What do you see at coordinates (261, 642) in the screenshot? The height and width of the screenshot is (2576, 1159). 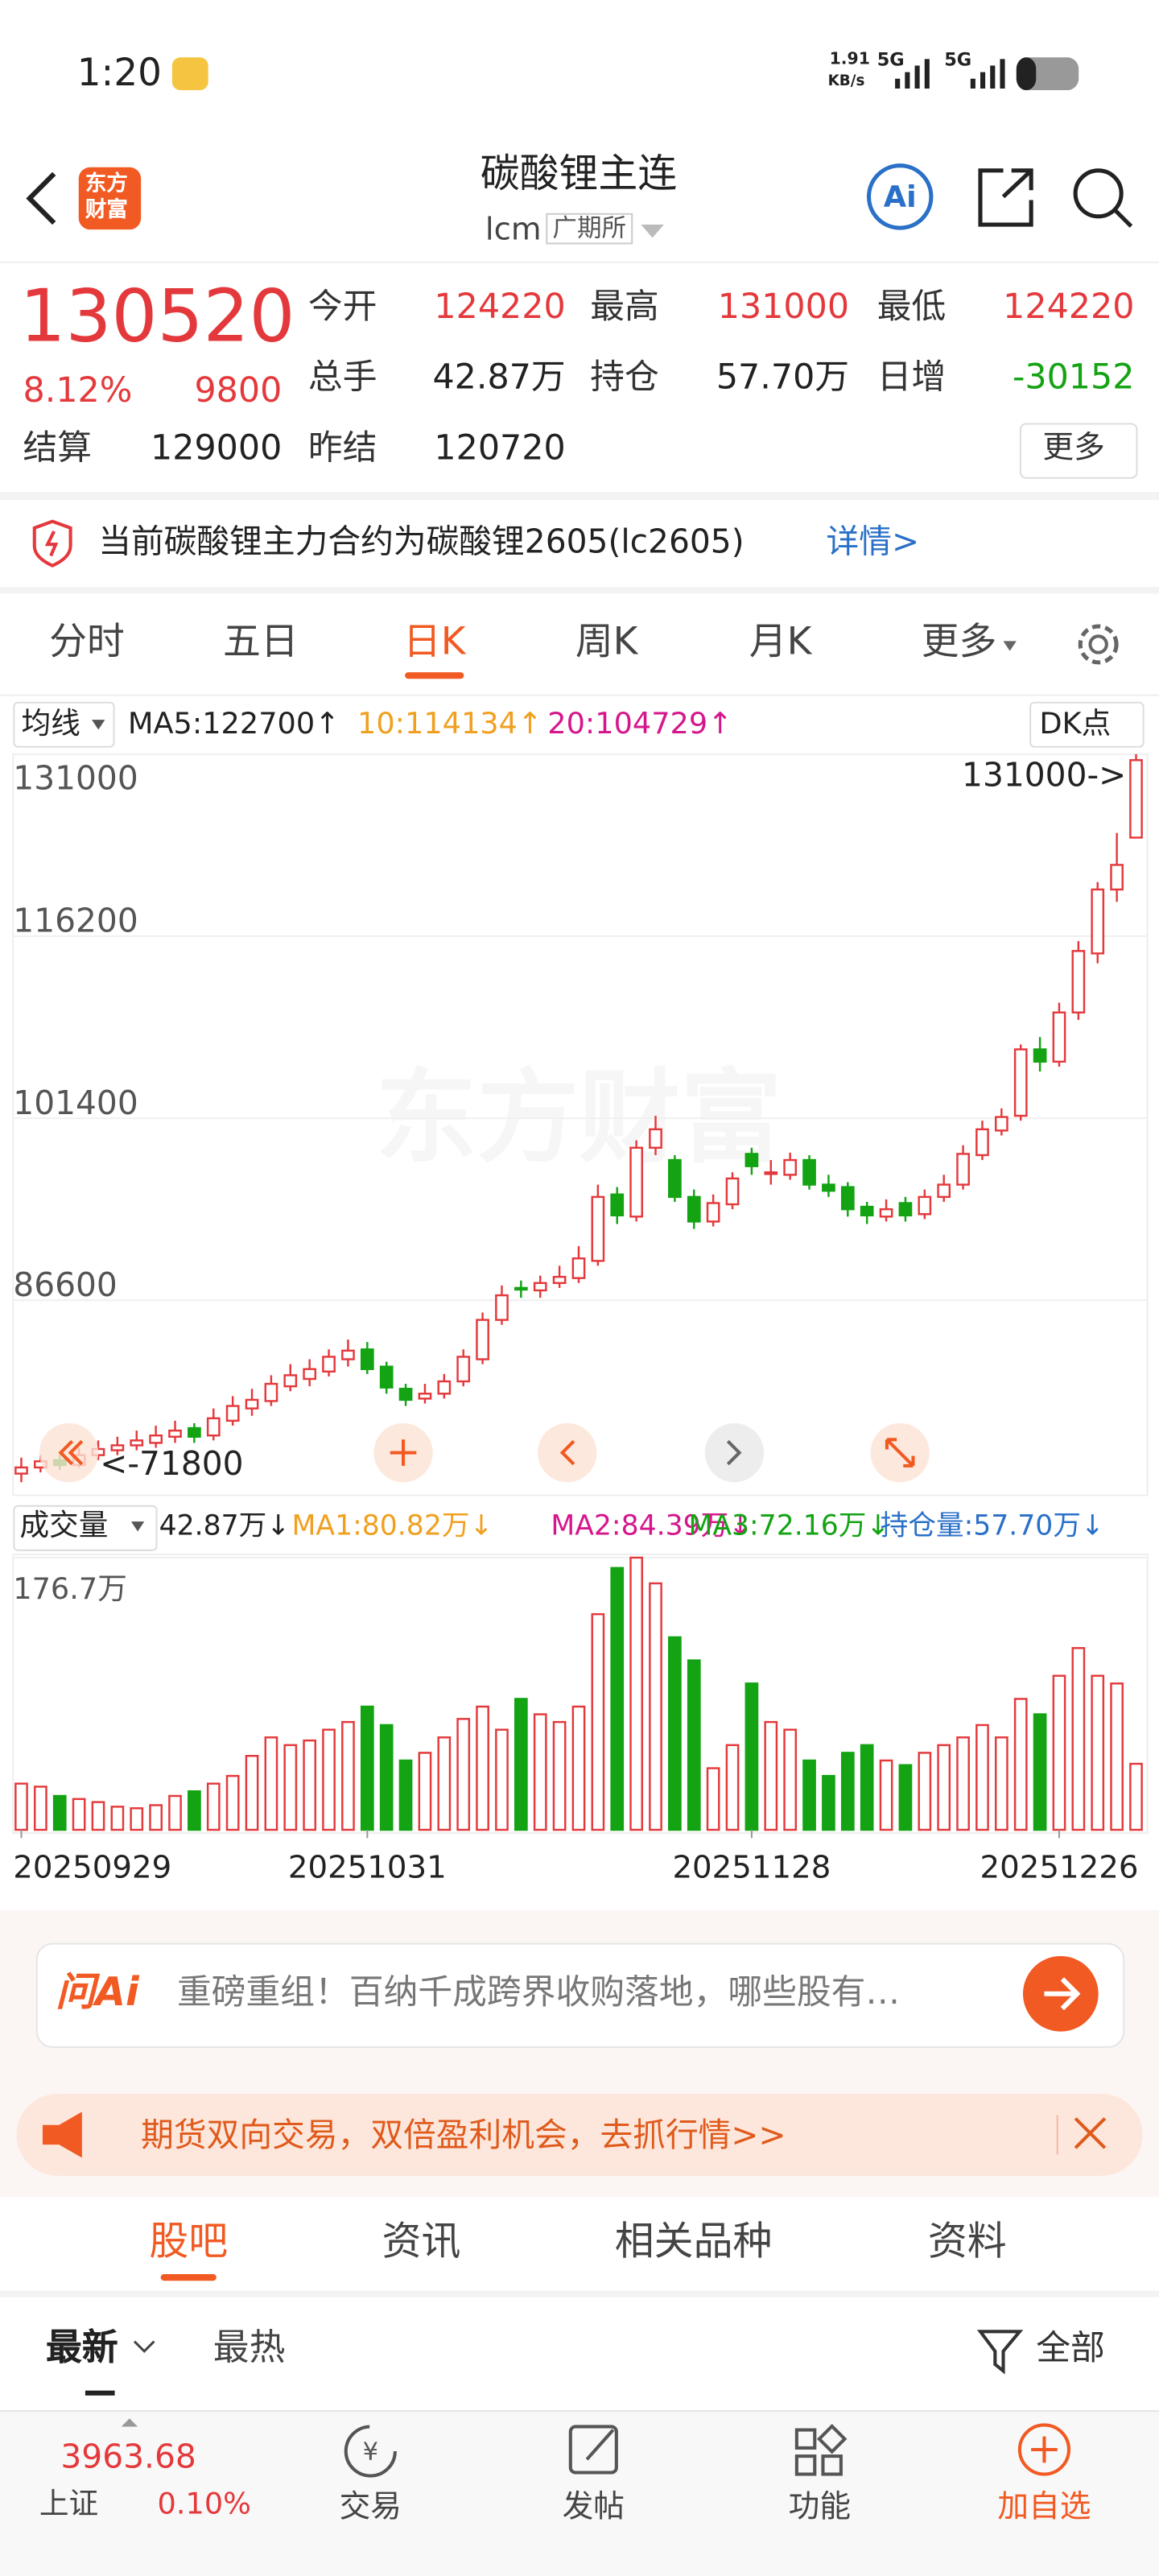 I see `period-tab: 五日` at bounding box center [261, 642].